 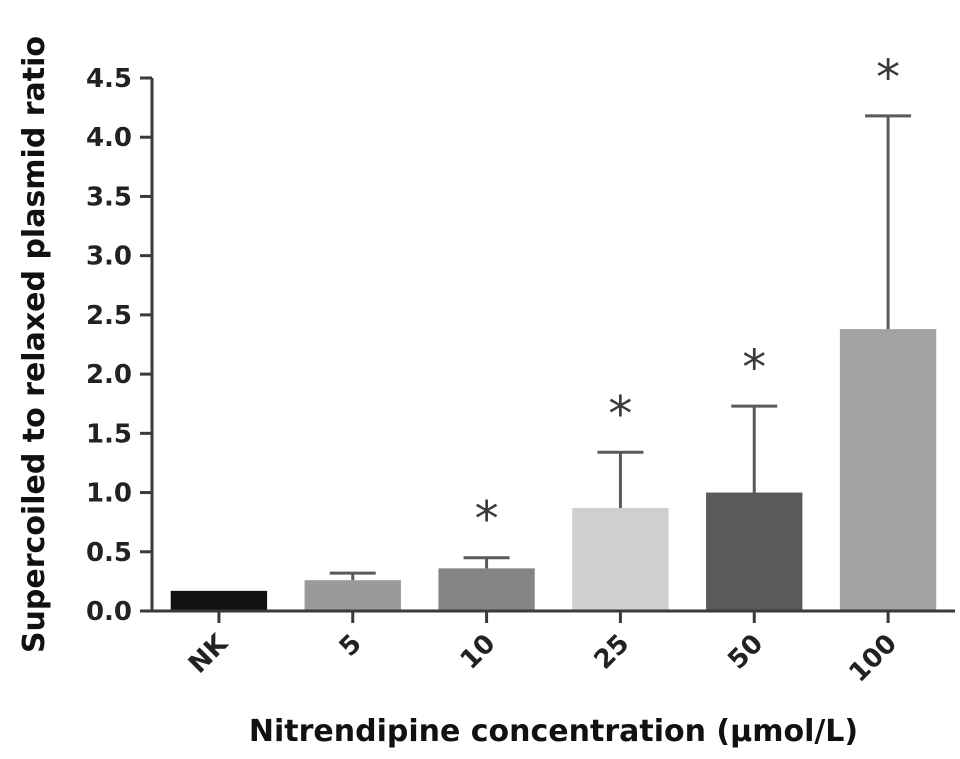 I want to click on significance-star-25: *, so click(x=620, y=414).